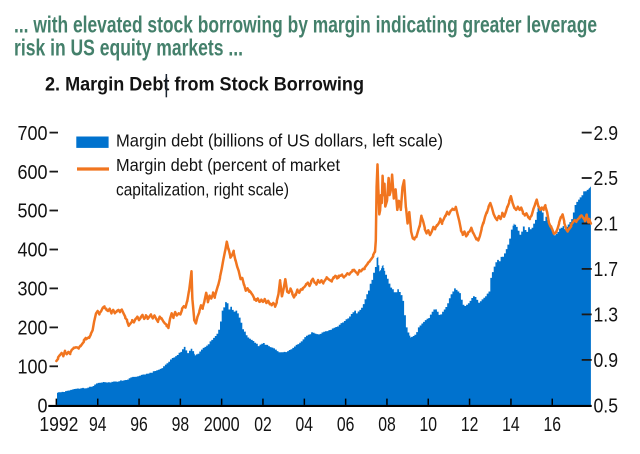 The width and height of the screenshot is (640, 454). What do you see at coordinates (33, 290) in the screenshot?
I see `svg-text: 300` at bounding box center [33, 290].